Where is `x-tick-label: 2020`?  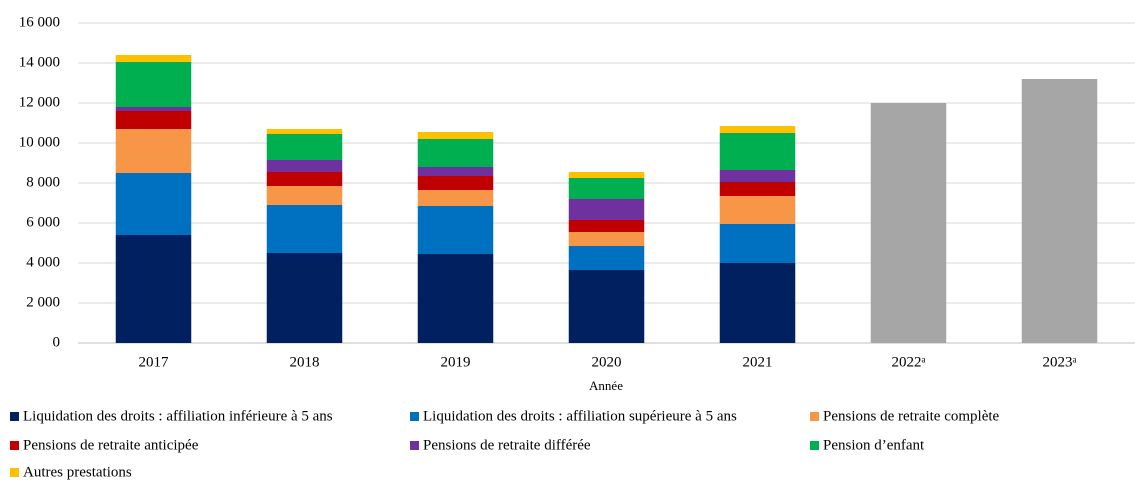
x-tick-label: 2020 is located at coordinates (607, 362).